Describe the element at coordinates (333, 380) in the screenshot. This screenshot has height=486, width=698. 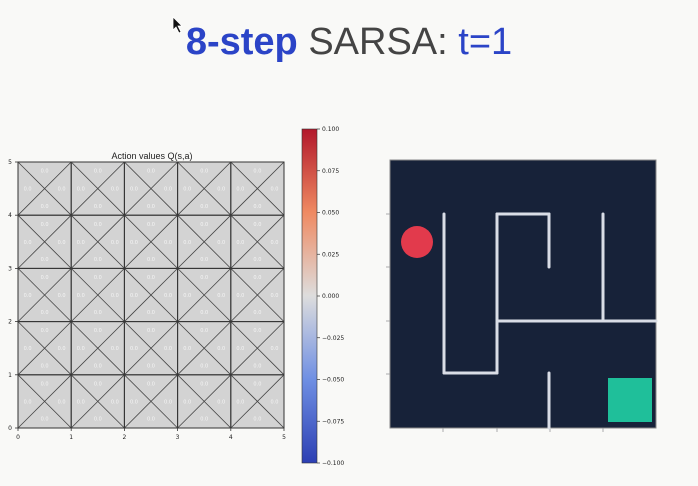
I see `colorbar-tick-label: −0.050` at that location.